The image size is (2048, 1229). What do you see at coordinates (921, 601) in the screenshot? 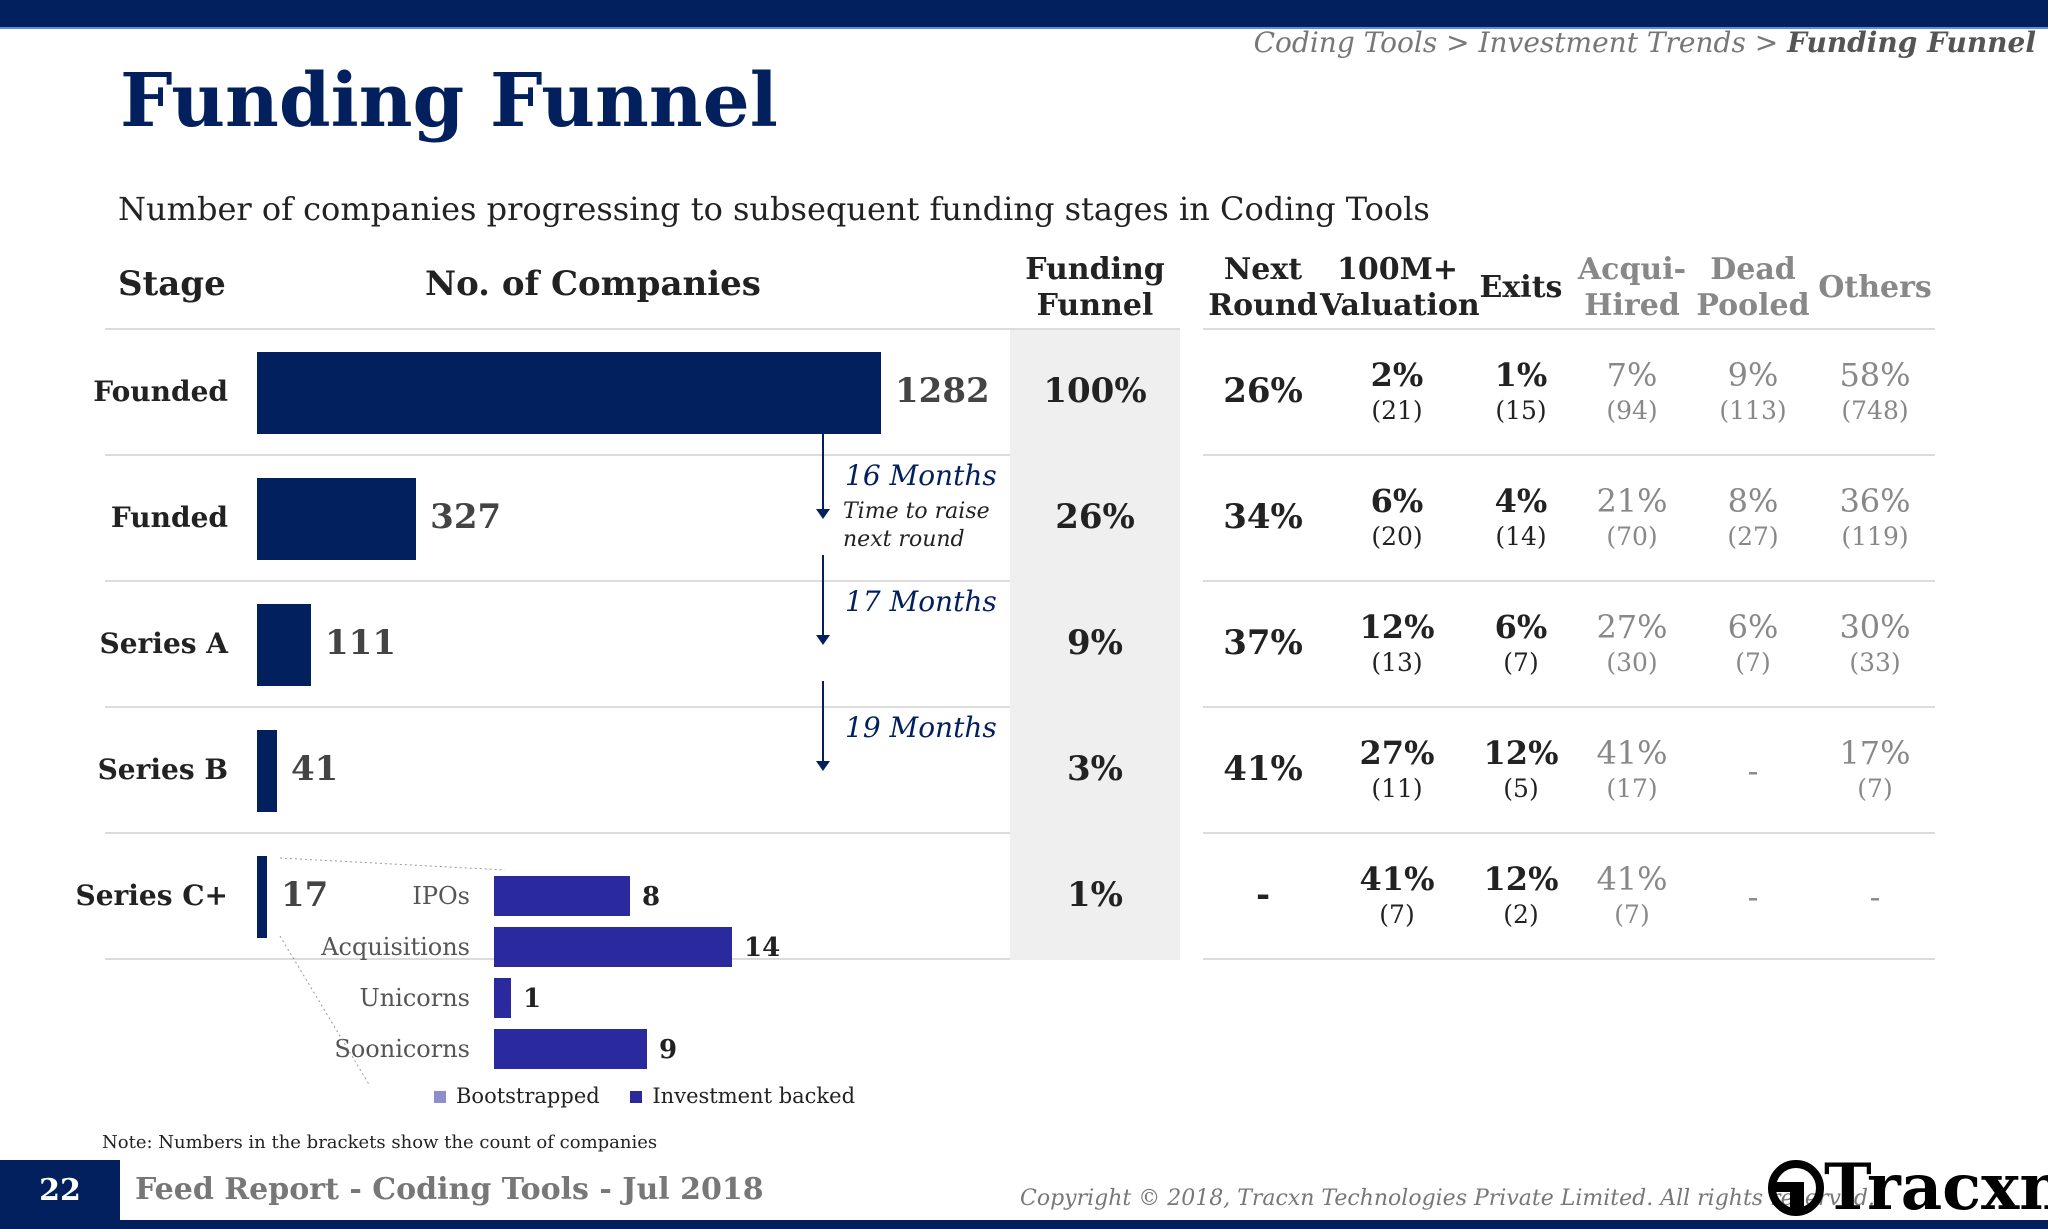
I see `time-to-raise-17-months: 17 Months` at bounding box center [921, 601].